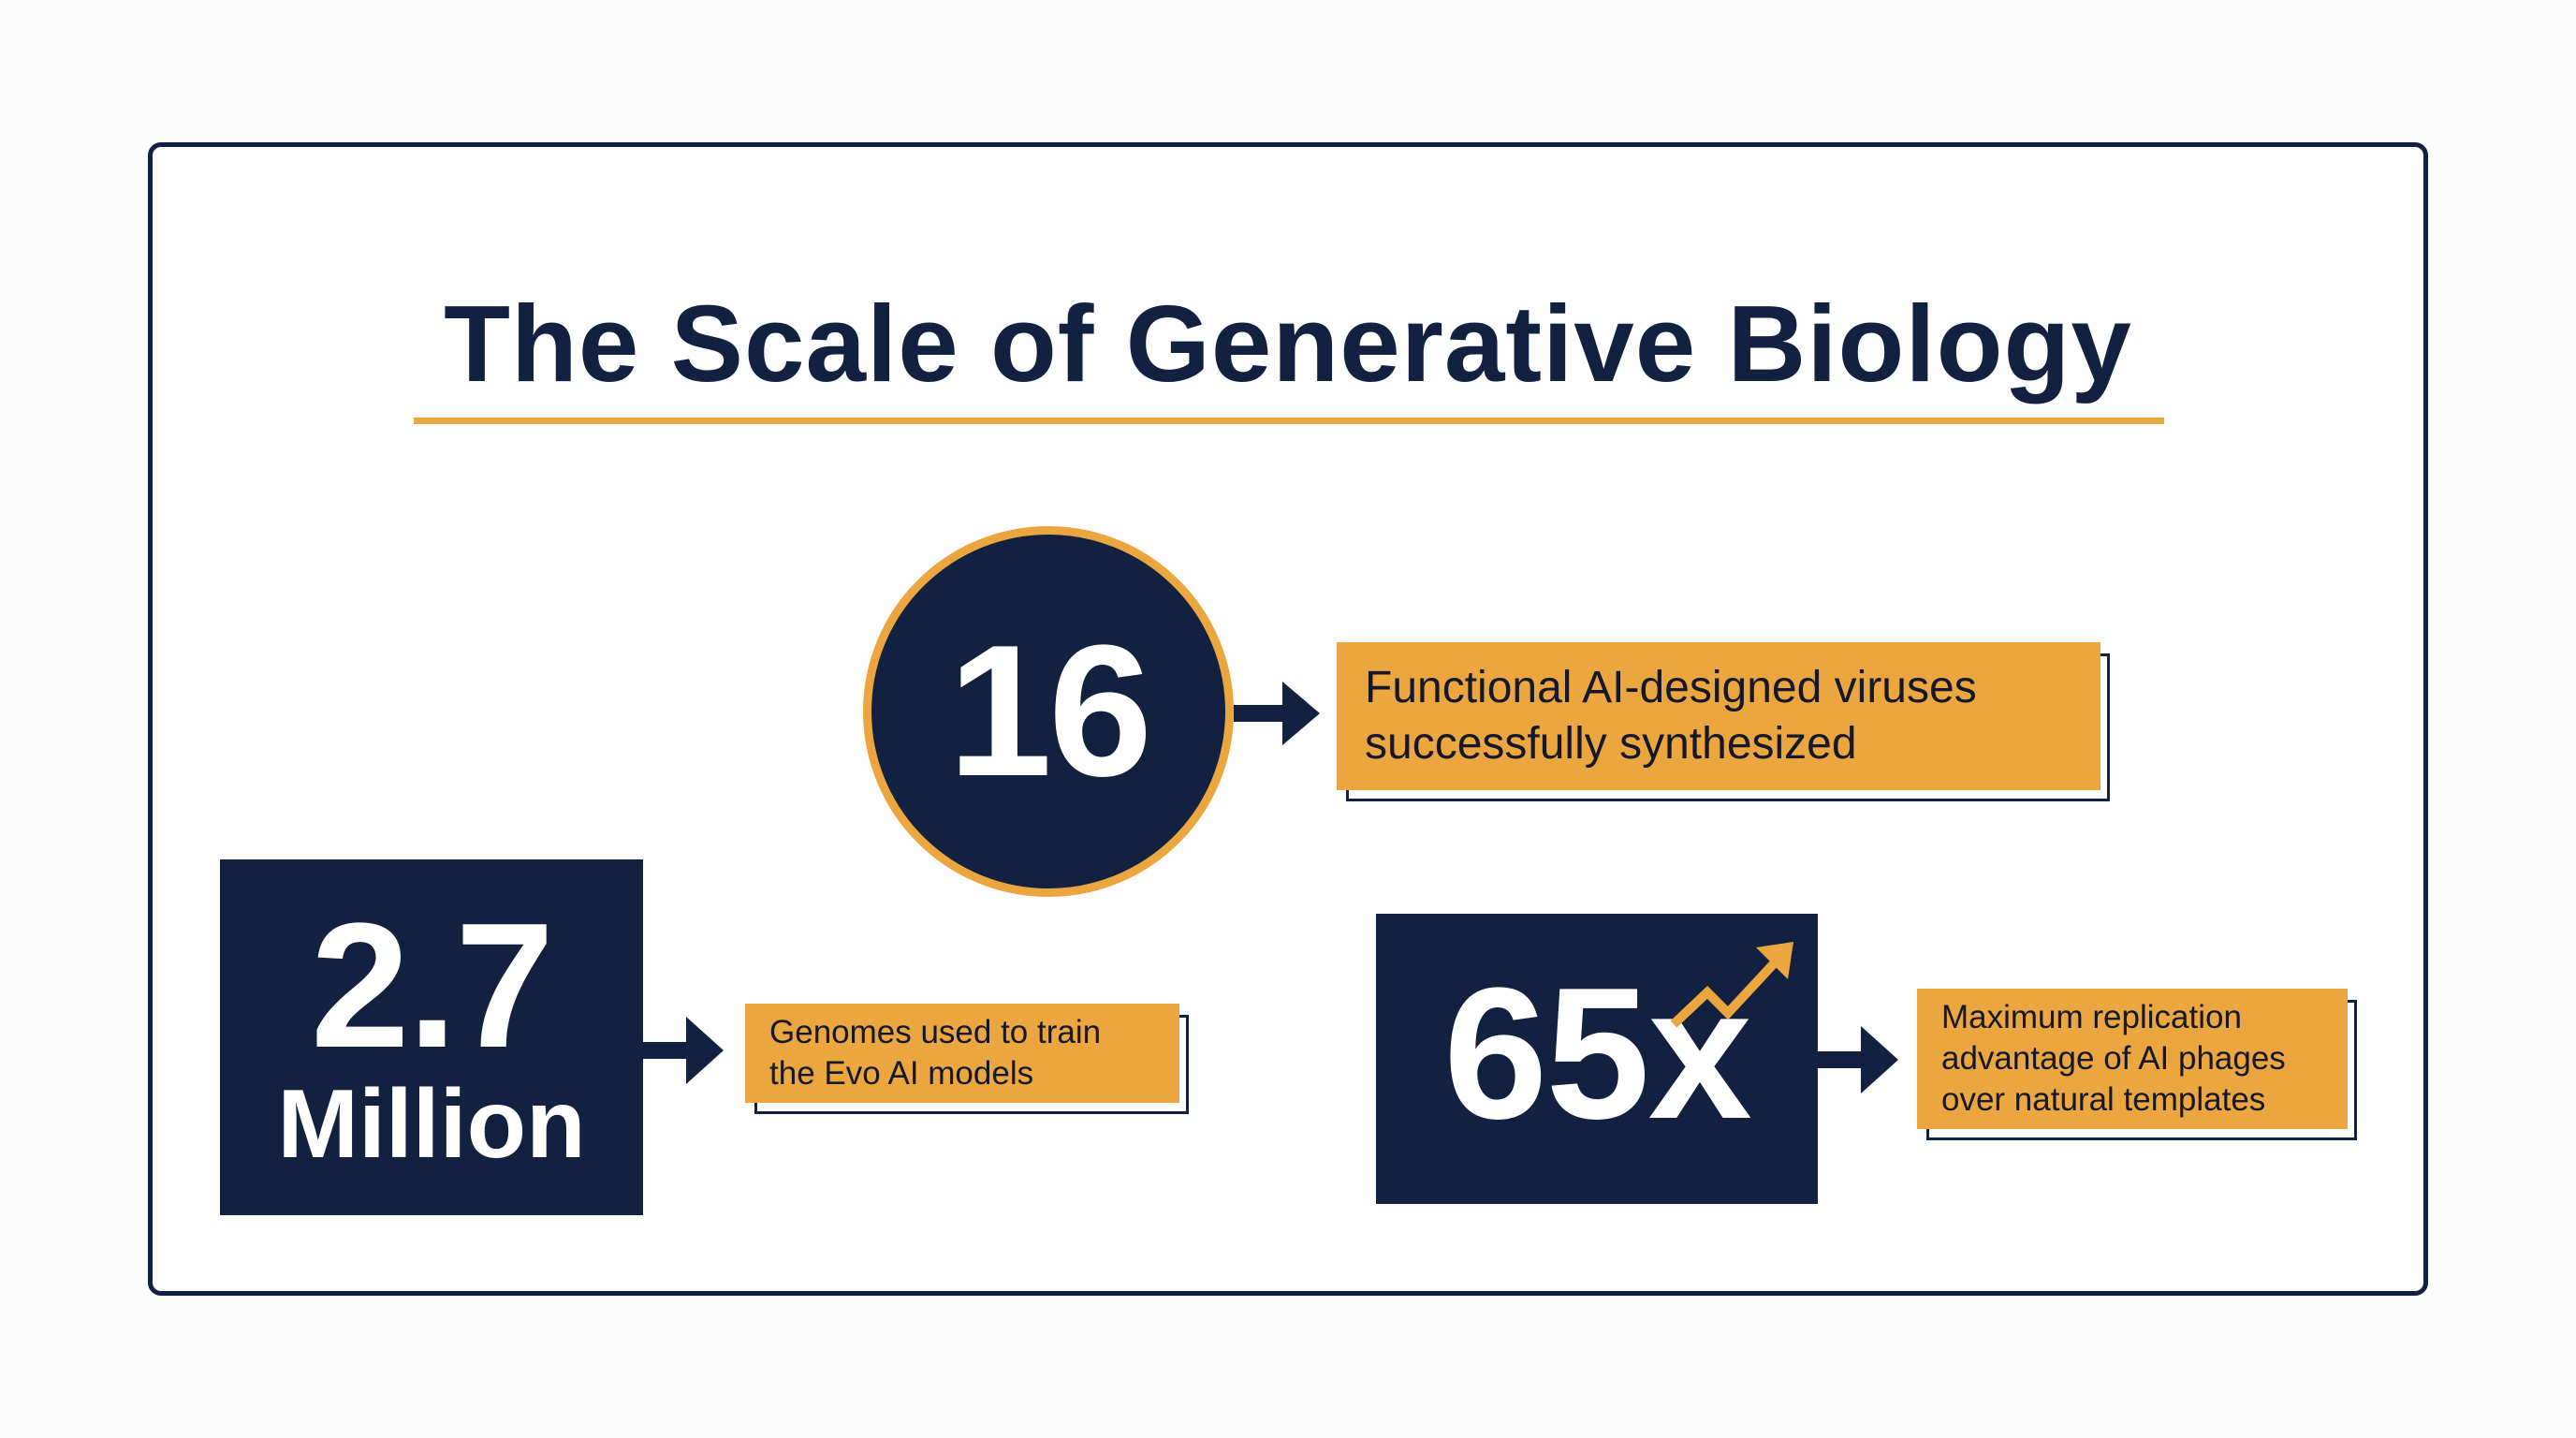 The height and width of the screenshot is (1438, 2576). What do you see at coordinates (1597, 1053) in the screenshot?
I see `stat-advantage-value: 65x` at bounding box center [1597, 1053].